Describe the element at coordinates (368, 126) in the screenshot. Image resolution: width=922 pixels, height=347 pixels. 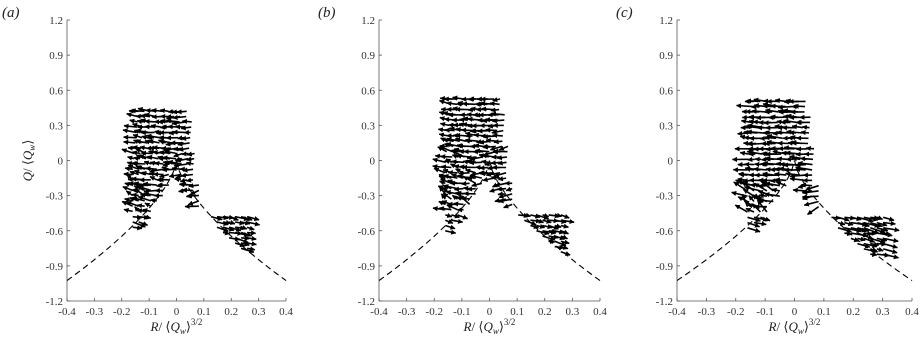
I see `y-tick-label: 0.3` at that location.